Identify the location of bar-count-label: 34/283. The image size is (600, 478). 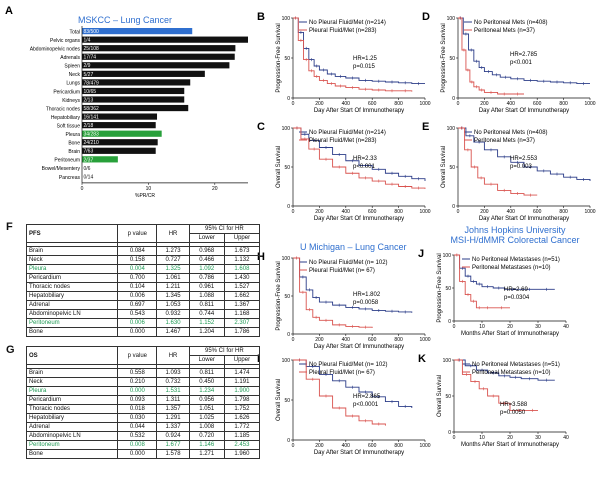
(92, 135).